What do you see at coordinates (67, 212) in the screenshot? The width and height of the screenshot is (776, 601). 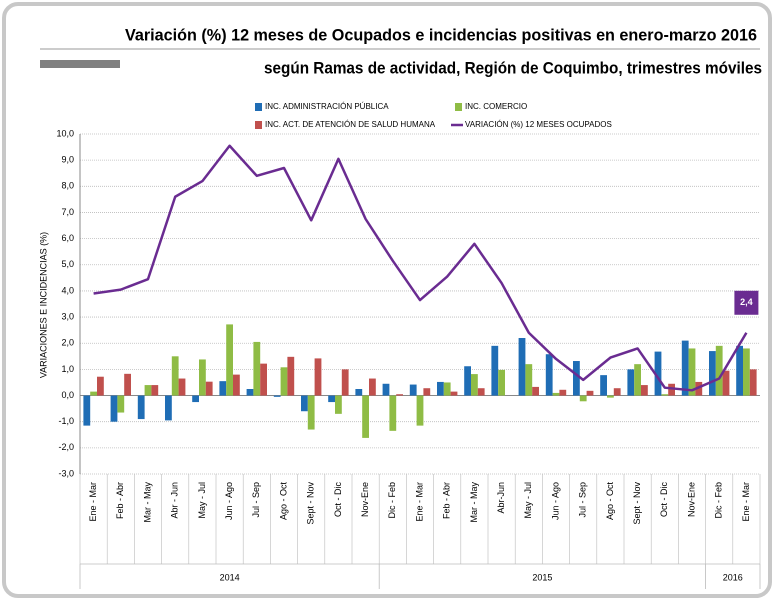 I see `y-tick-label: 7,0` at bounding box center [67, 212].